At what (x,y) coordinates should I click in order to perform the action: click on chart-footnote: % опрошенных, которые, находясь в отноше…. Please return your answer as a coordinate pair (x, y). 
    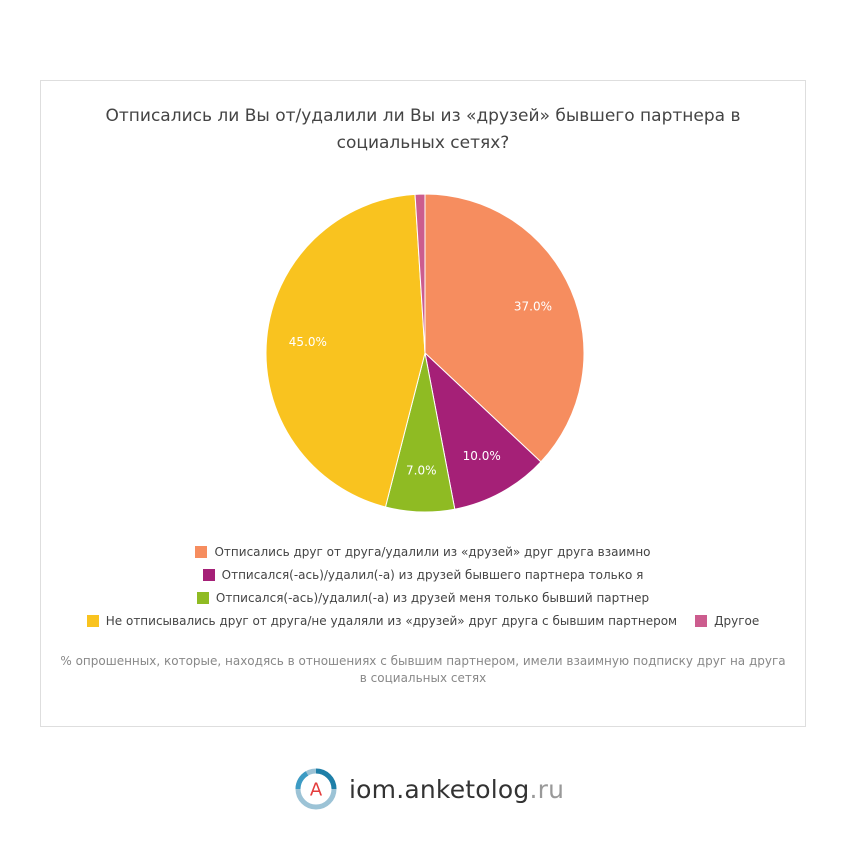
    Looking at the image, I should click on (423, 669).